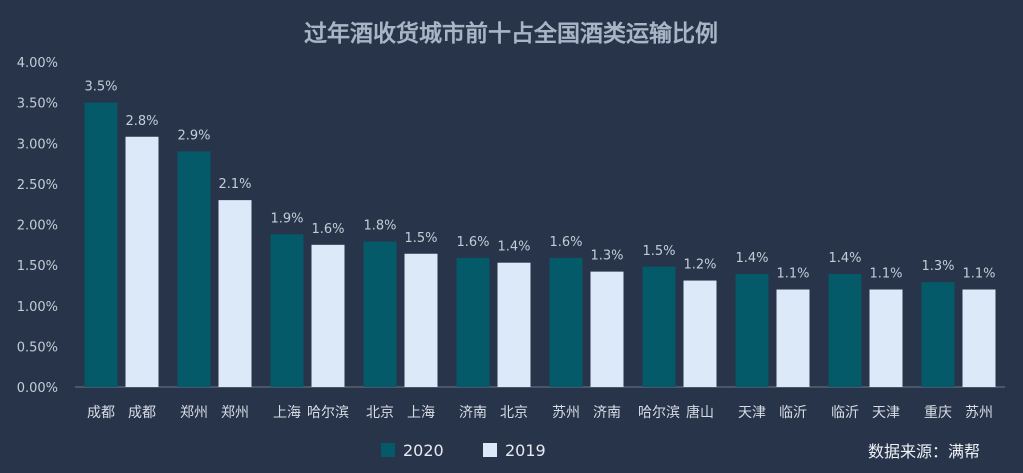 The image size is (1023, 473). I want to click on bar-2020-成都, so click(101, 244).